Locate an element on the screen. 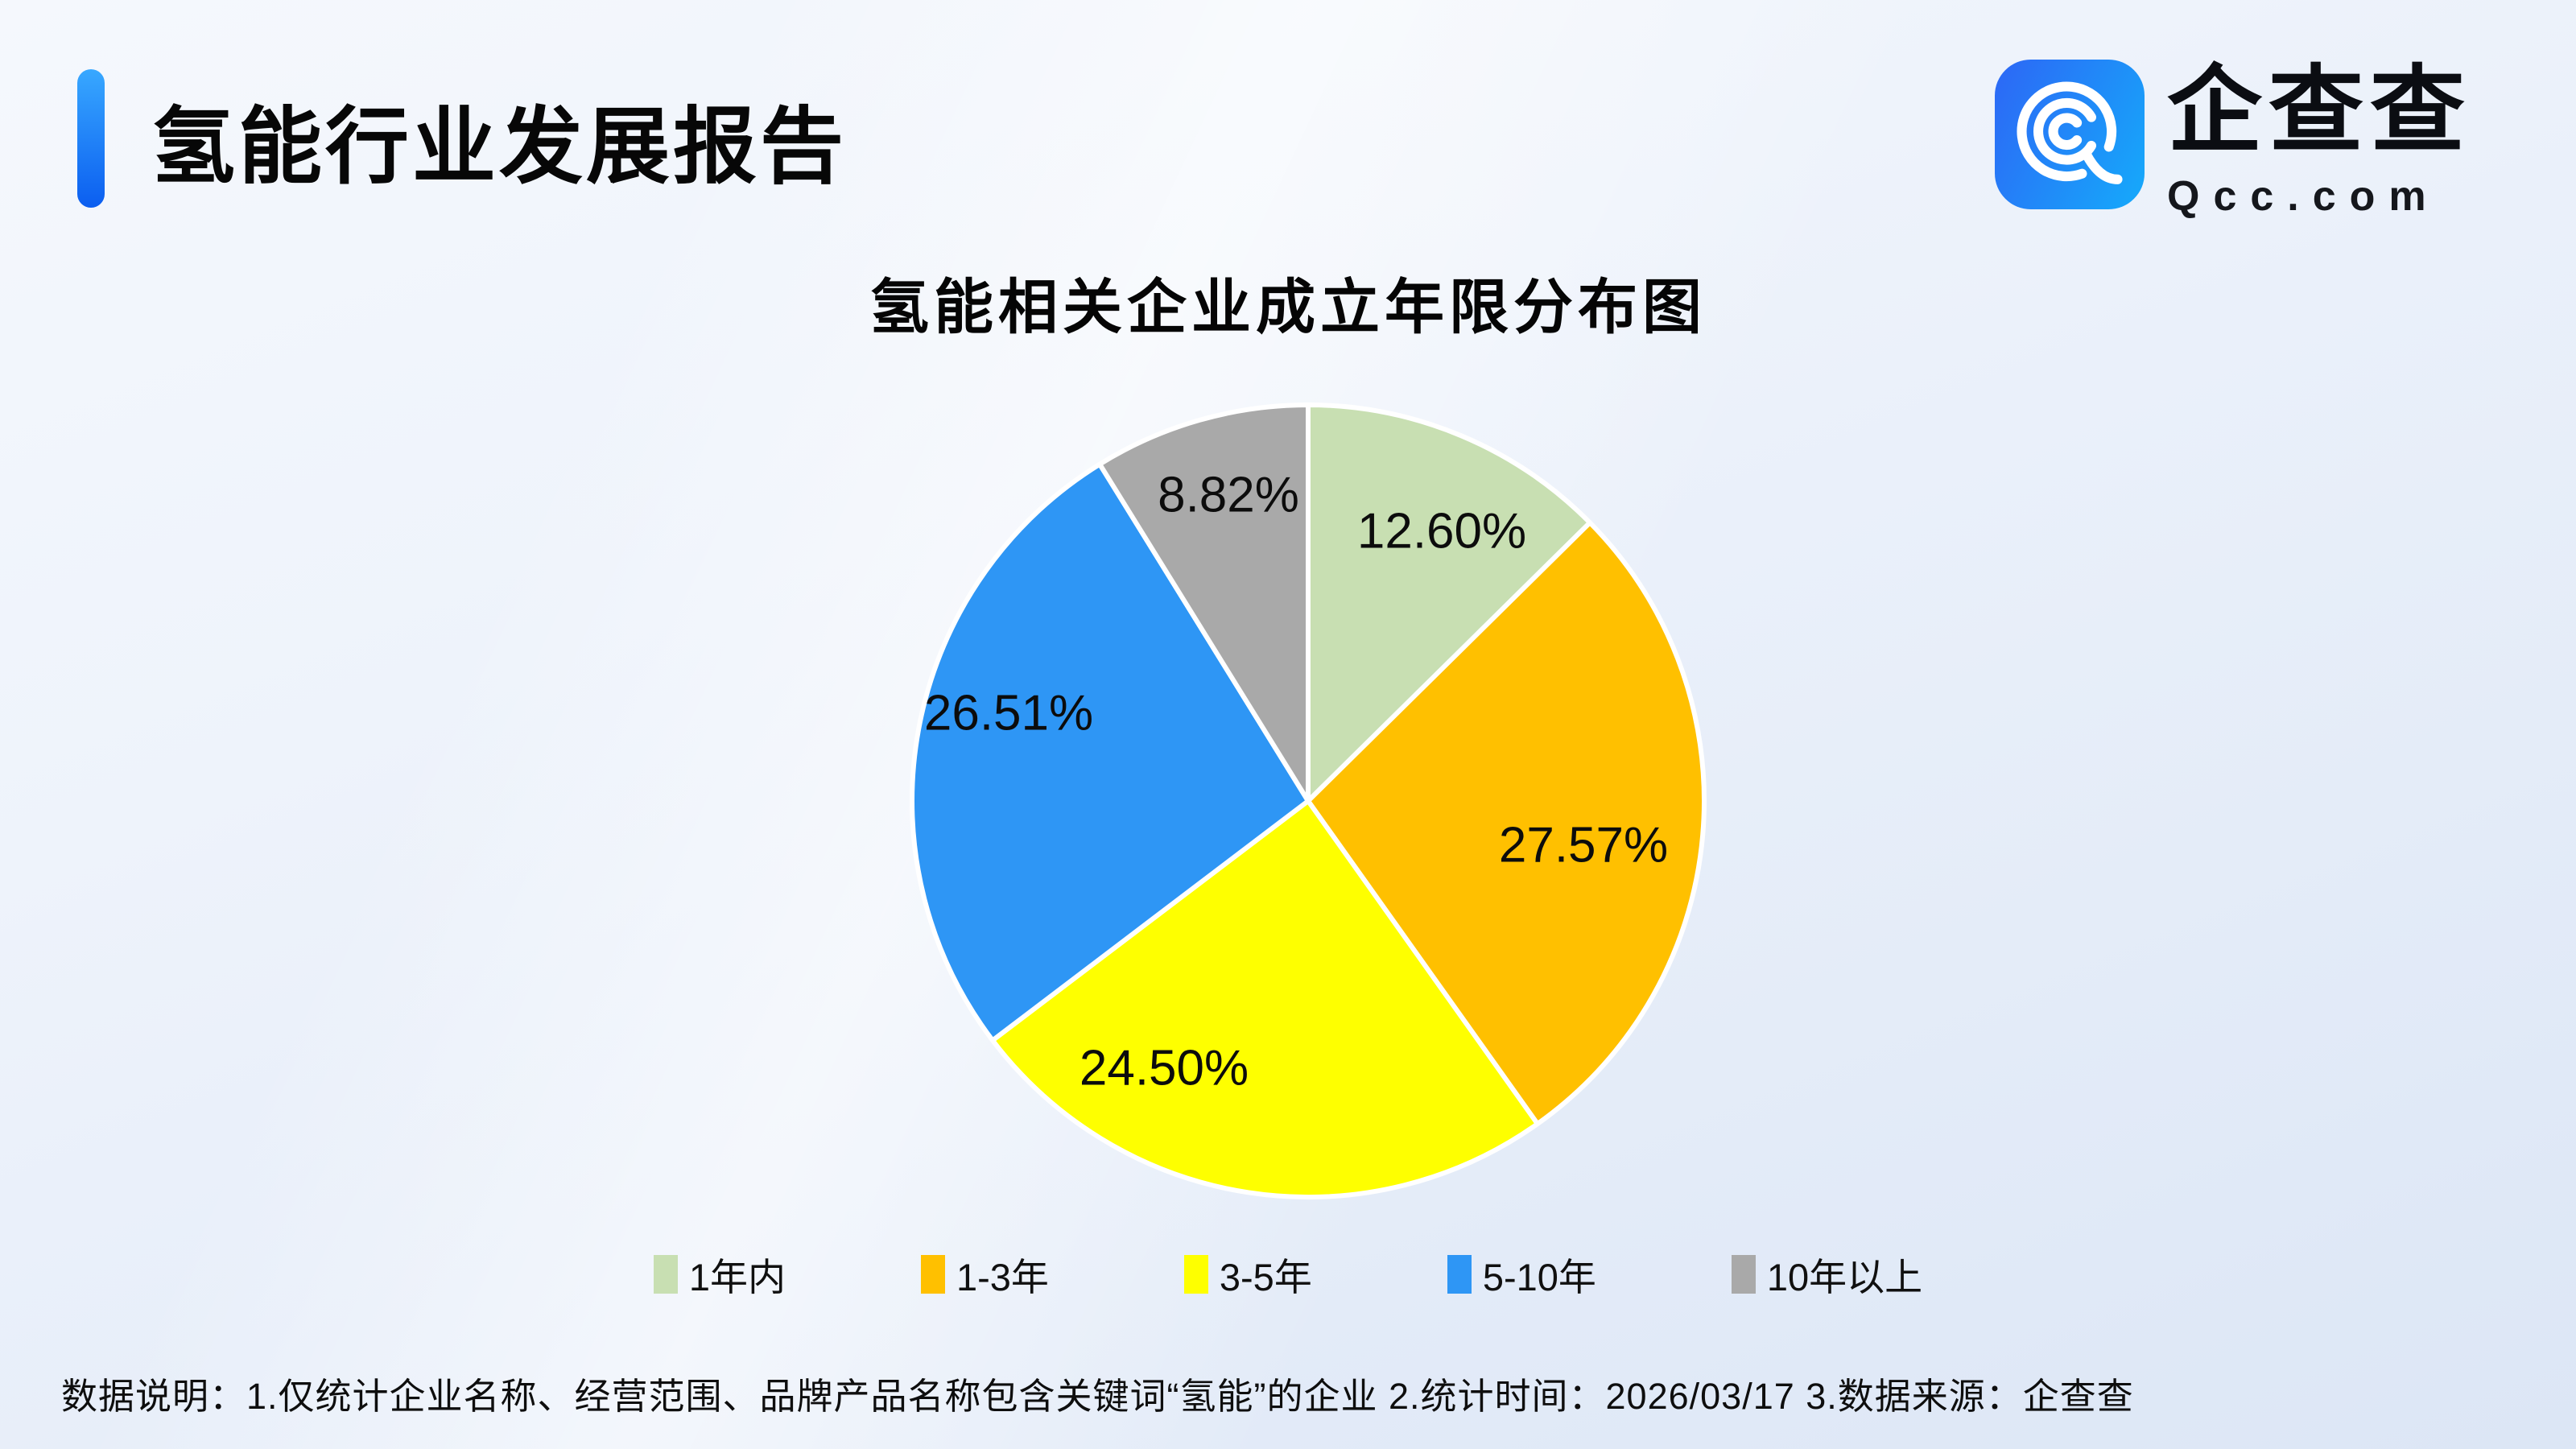 The height and width of the screenshot is (1449, 2576). legend-label: 1-3年 is located at coordinates (1002, 1277).